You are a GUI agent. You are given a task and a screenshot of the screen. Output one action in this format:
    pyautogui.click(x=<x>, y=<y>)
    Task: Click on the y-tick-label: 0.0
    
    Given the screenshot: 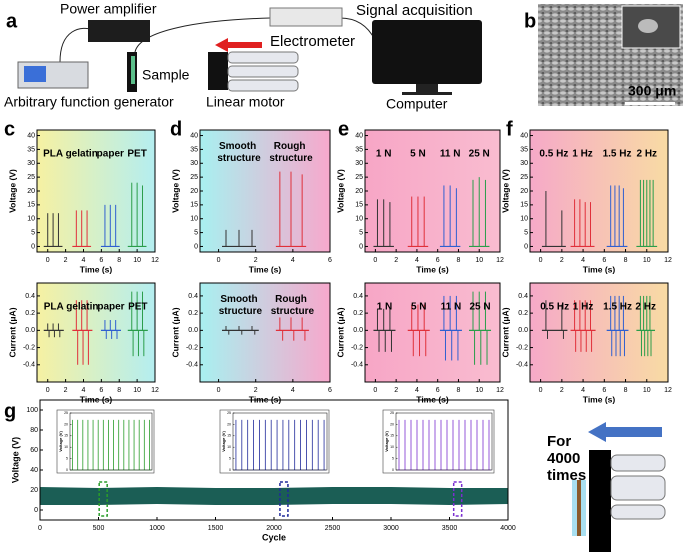 What is the action you would take?
    pyautogui.click(x=523, y=330)
    